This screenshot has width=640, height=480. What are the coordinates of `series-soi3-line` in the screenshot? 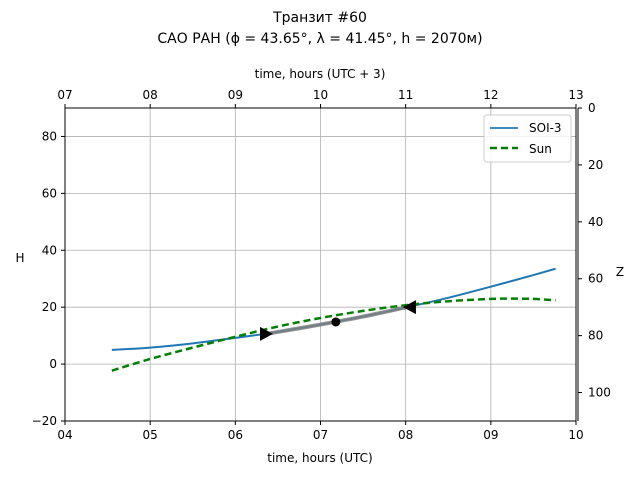 It's located at (333, 309).